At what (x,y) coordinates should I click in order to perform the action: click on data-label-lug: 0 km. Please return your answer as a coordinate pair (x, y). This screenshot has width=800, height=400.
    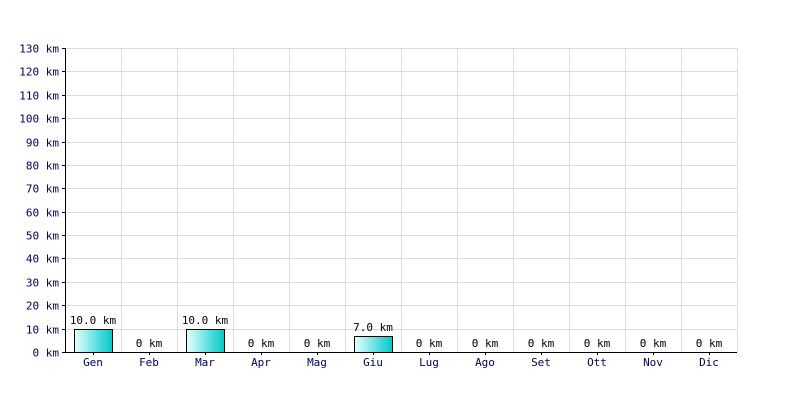
    Looking at the image, I should click on (429, 343).